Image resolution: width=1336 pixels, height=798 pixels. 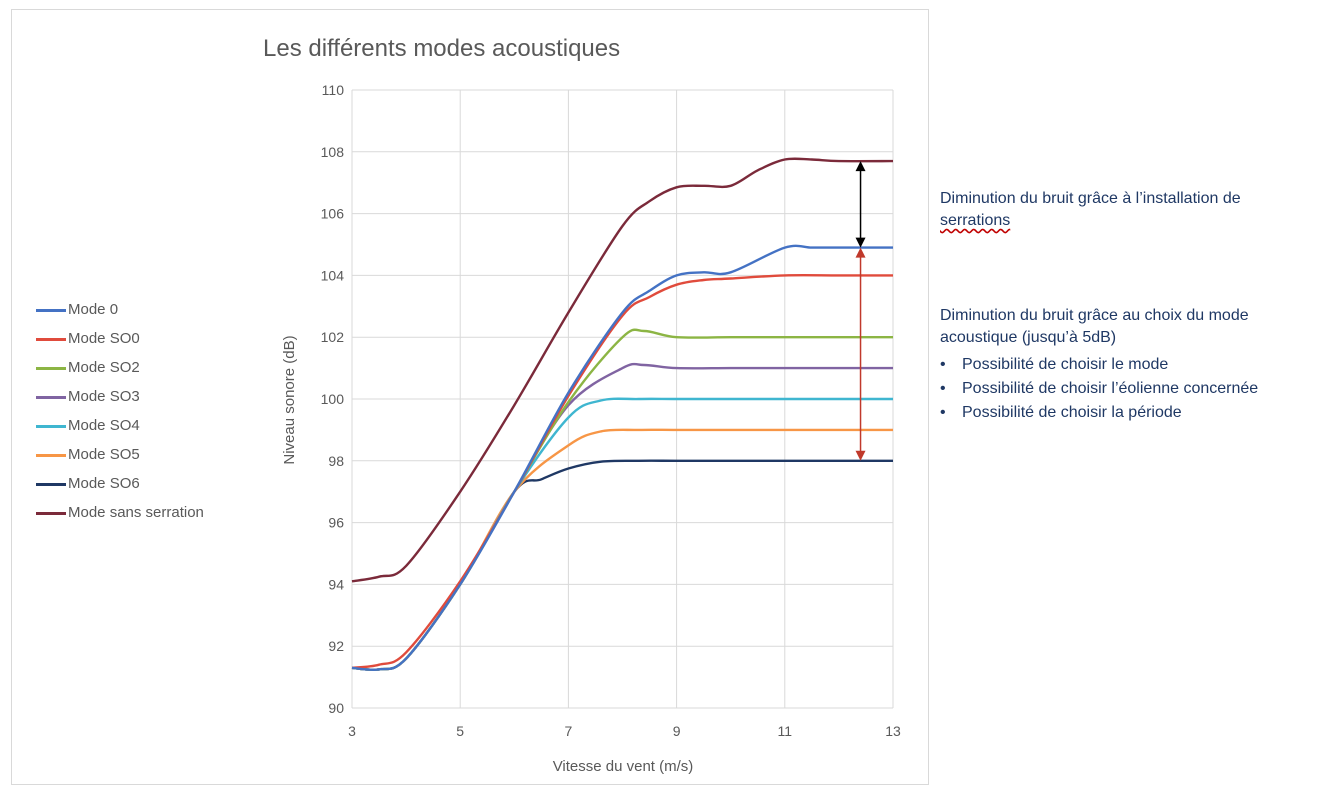 What do you see at coordinates (1065, 364) in the screenshot?
I see `bullet-text: Possibilité de choisir le mode` at bounding box center [1065, 364].